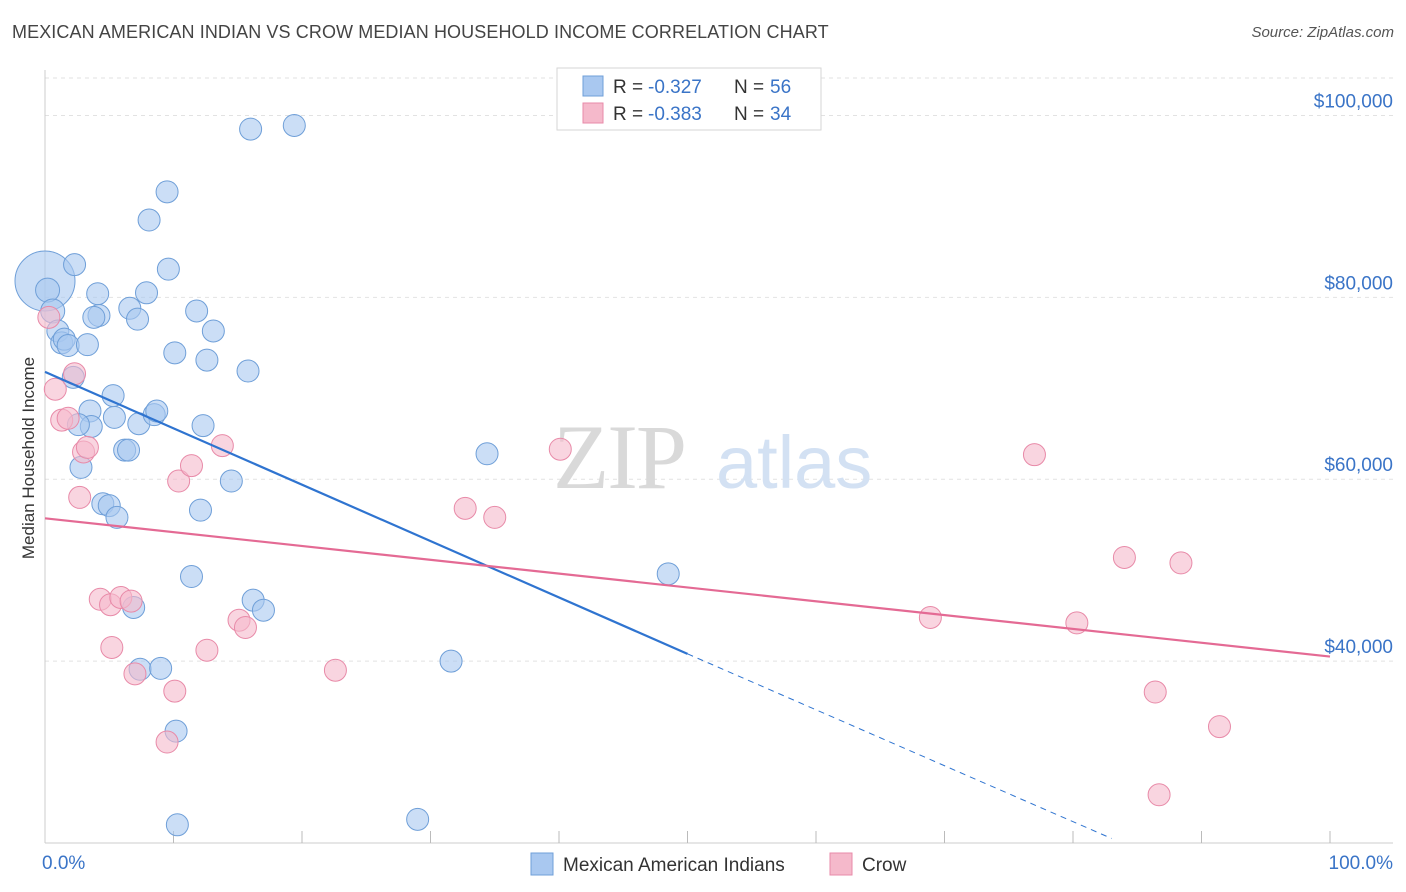  What do you see at coordinates (1358, 465) in the screenshot?
I see `y-tick-label: $60,000` at bounding box center [1358, 465].